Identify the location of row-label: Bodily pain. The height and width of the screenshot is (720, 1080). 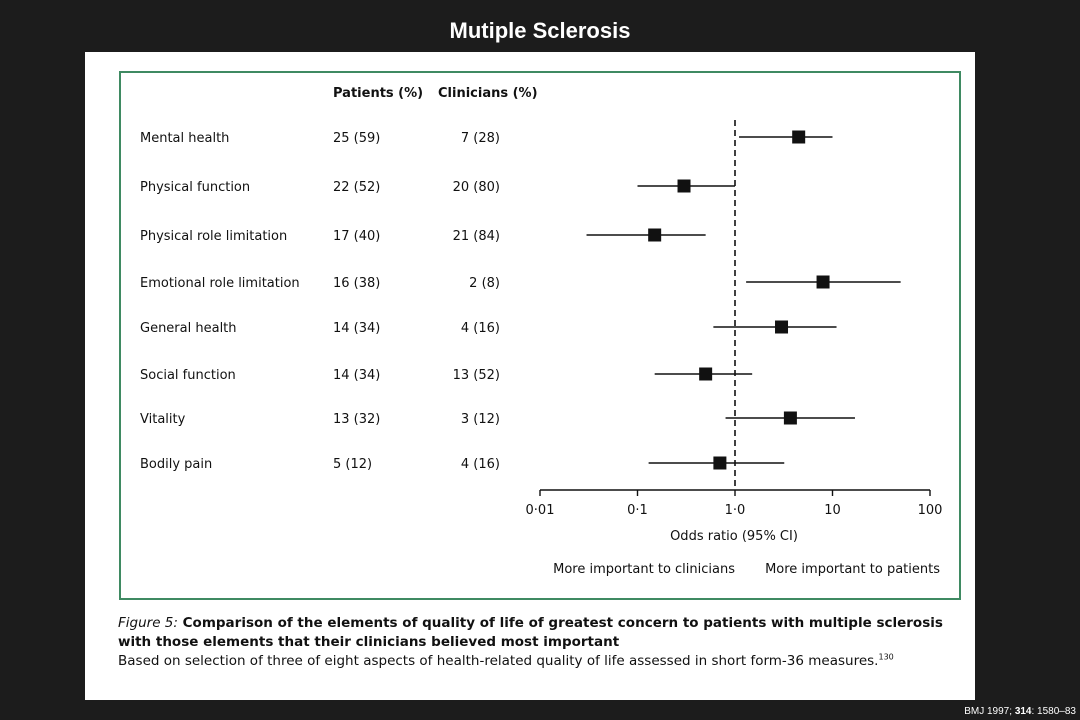
(176, 464).